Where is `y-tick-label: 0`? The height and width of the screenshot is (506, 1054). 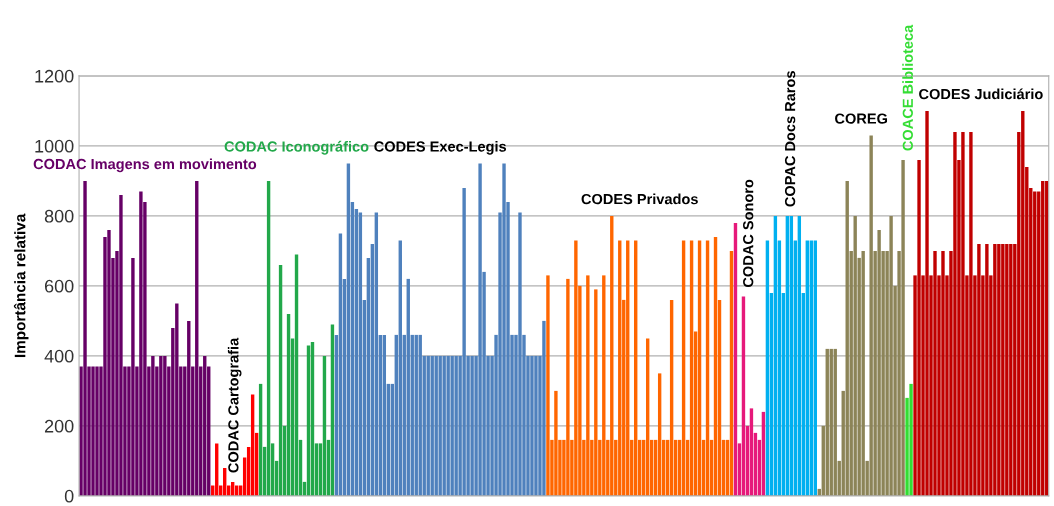 y-tick-label: 0 is located at coordinates (69, 496).